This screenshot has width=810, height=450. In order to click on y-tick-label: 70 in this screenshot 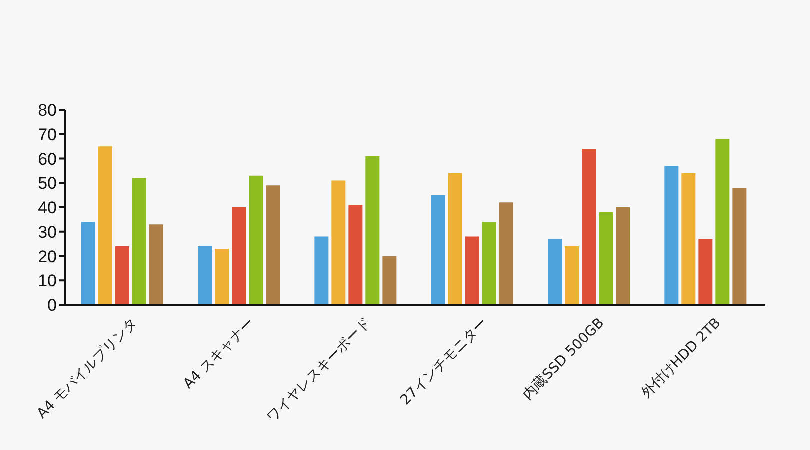, I will do `click(47, 134)`.